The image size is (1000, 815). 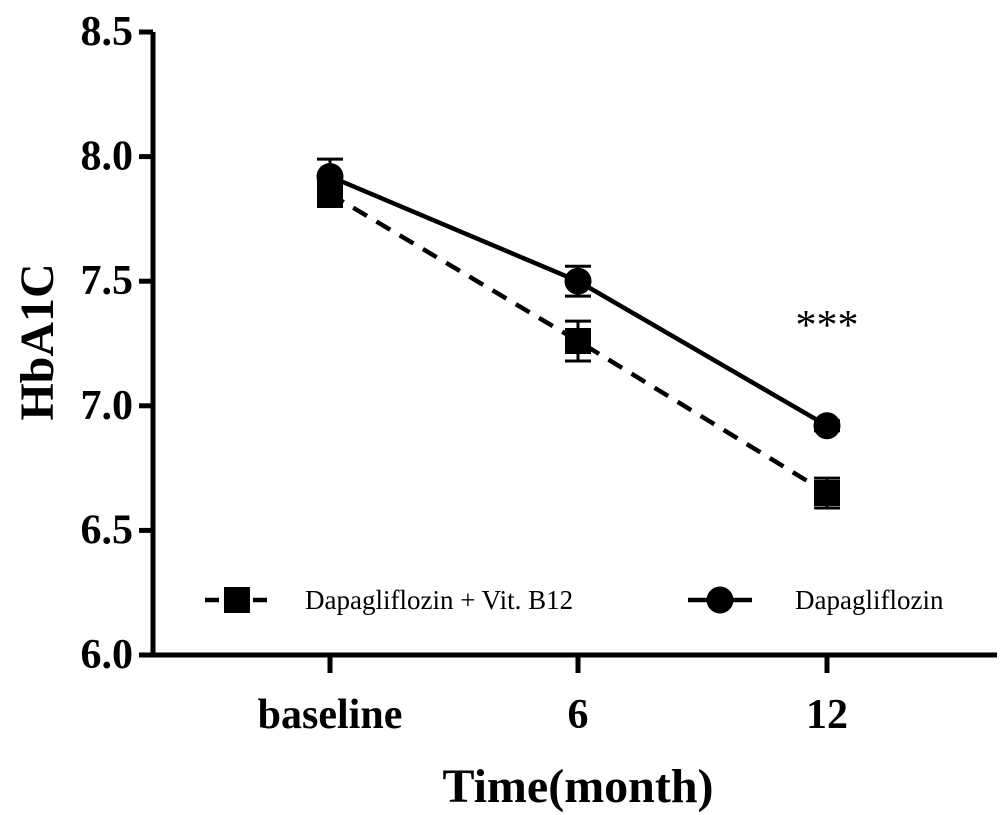 What do you see at coordinates (118, 343) in the screenshot?
I see `y-axis: 6.0 6.5 7.0 7.5 8.0 8.5` at bounding box center [118, 343].